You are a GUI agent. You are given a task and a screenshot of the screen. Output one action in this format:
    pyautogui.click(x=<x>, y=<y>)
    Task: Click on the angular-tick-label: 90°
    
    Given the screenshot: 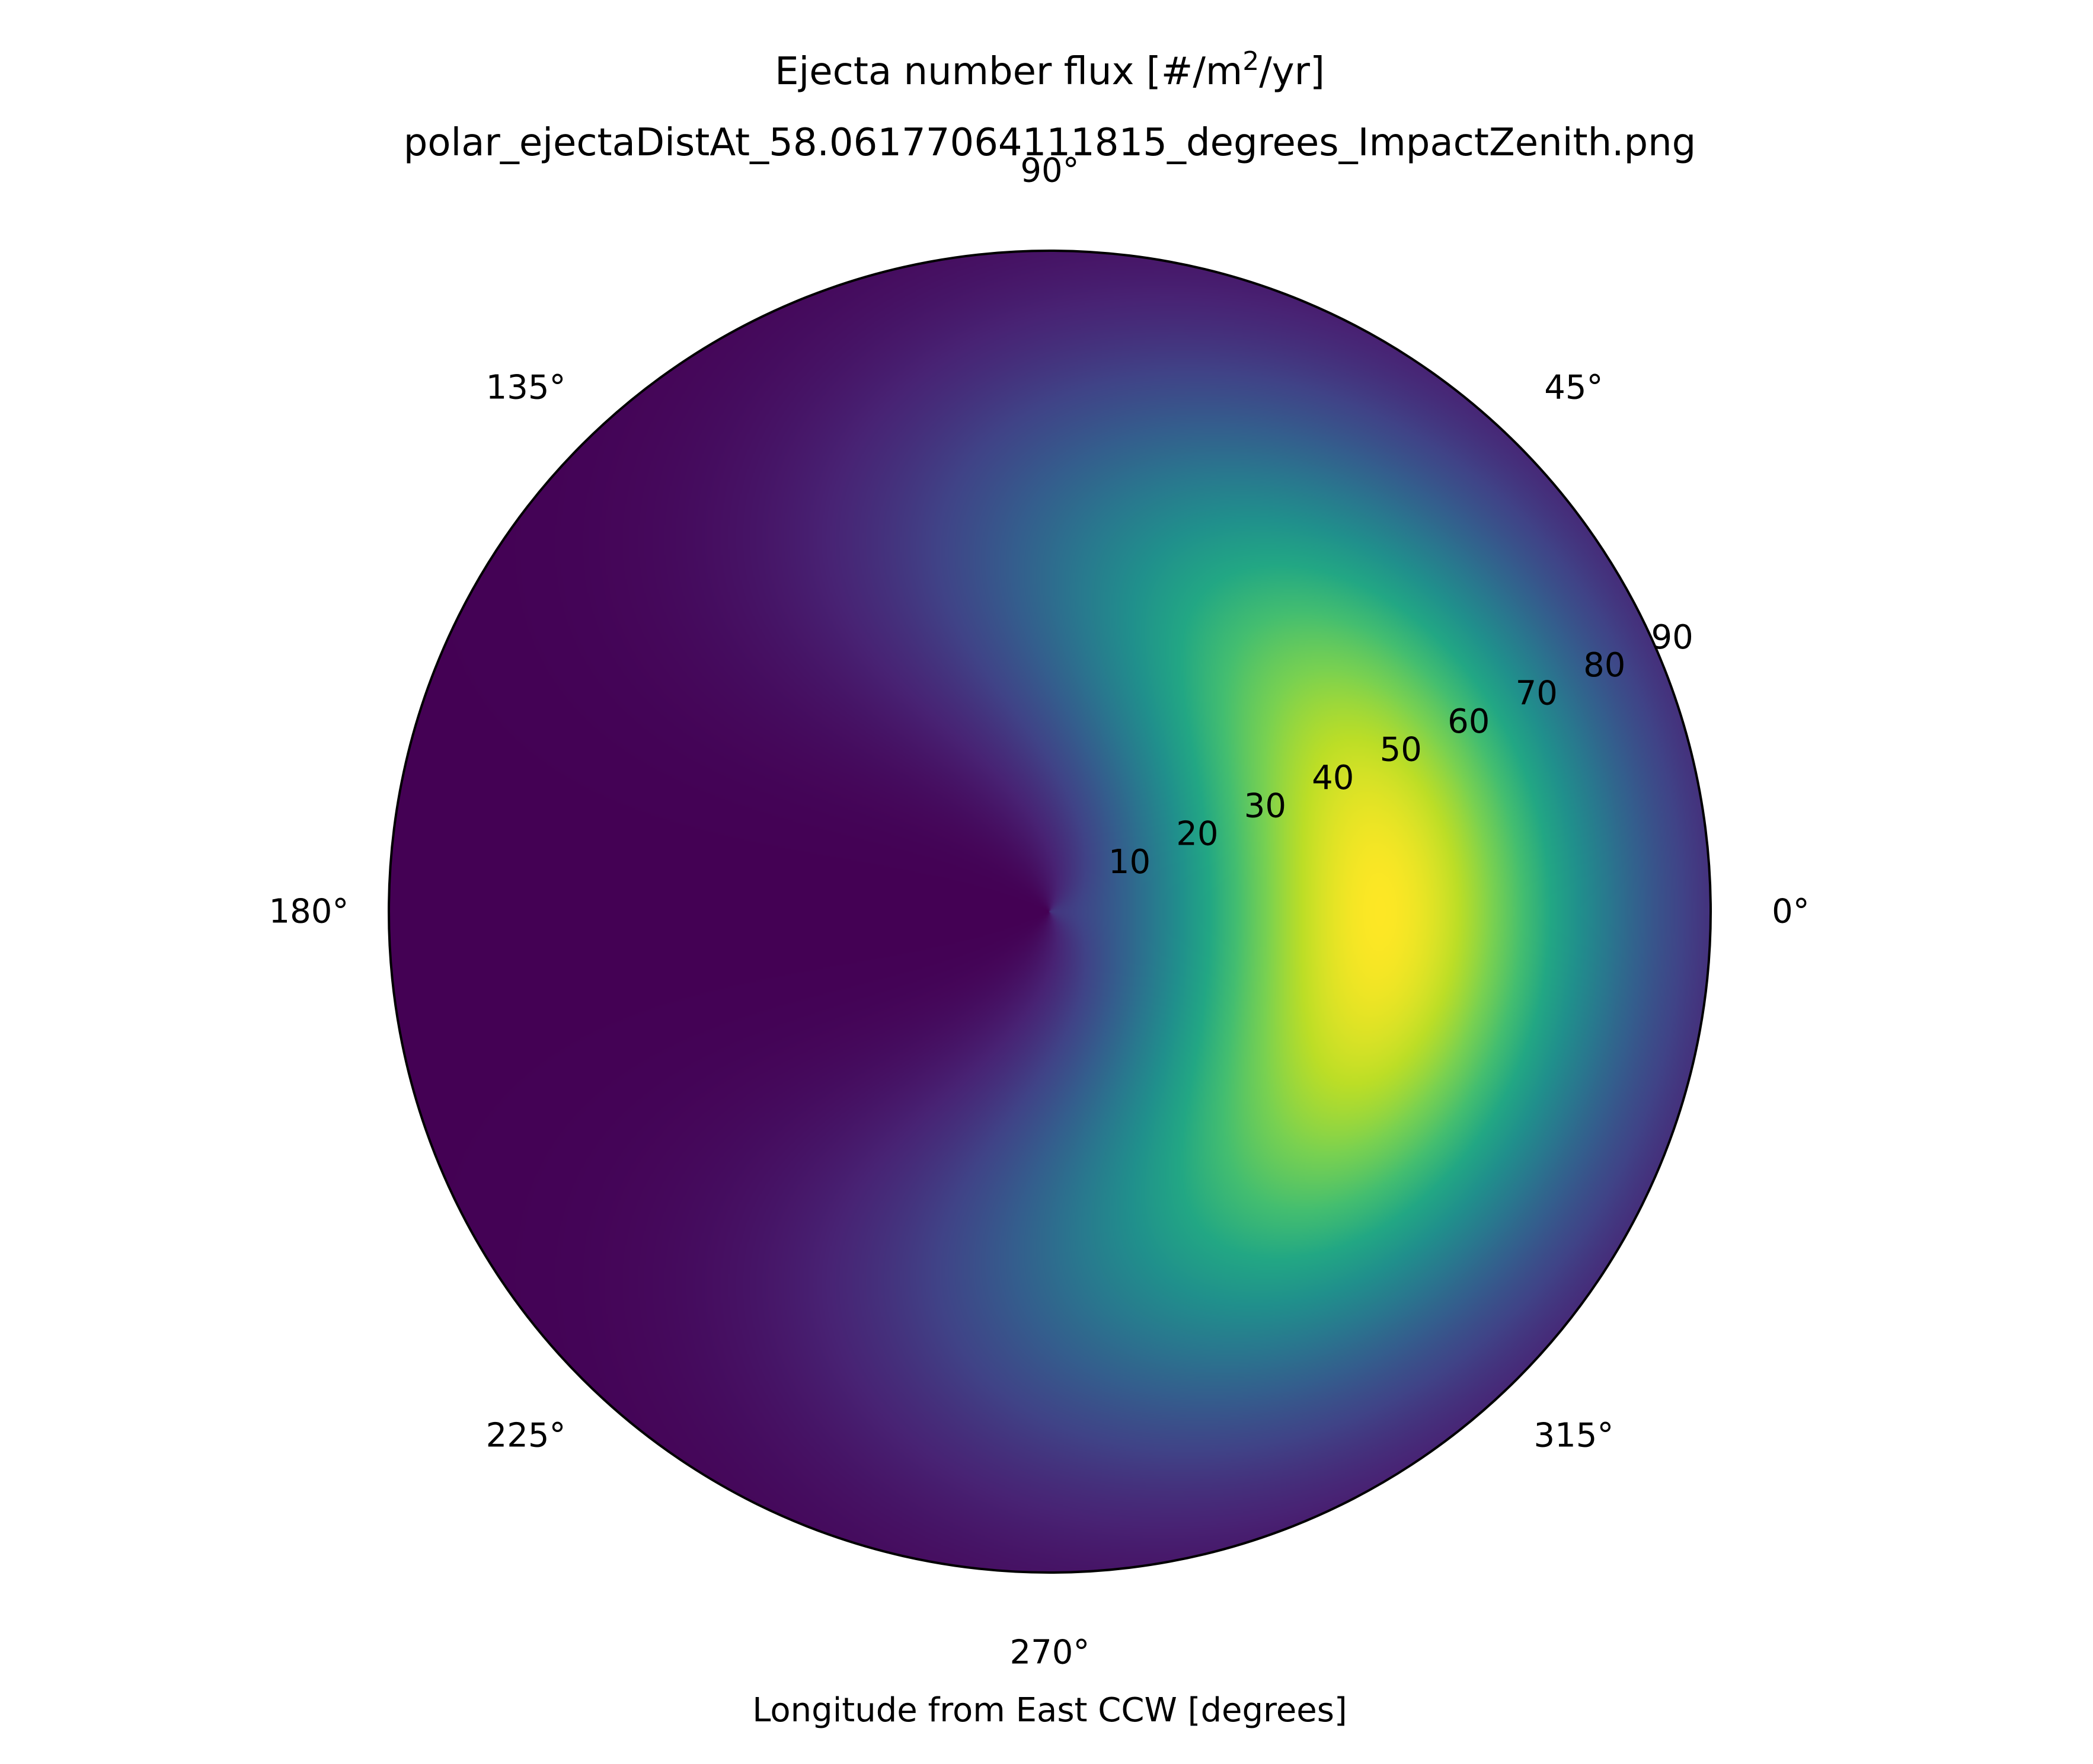 What is the action you would take?
    pyautogui.click(x=1049, y=171)
    